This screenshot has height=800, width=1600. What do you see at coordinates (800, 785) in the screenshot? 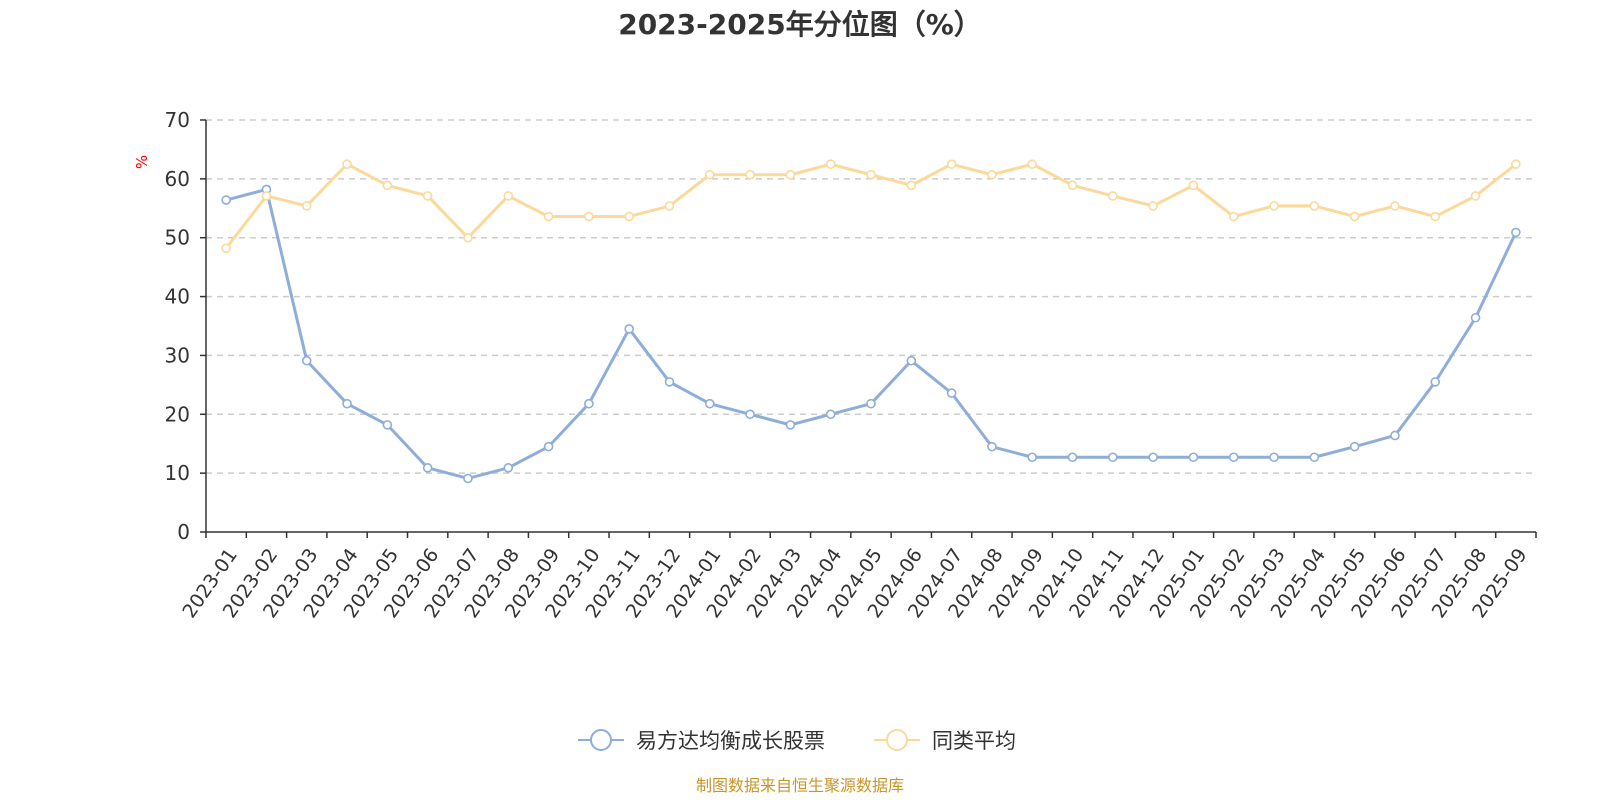
I see `data-source-note: 制图数据来自恒生聚源数据库` at bounding box center [800, 785].